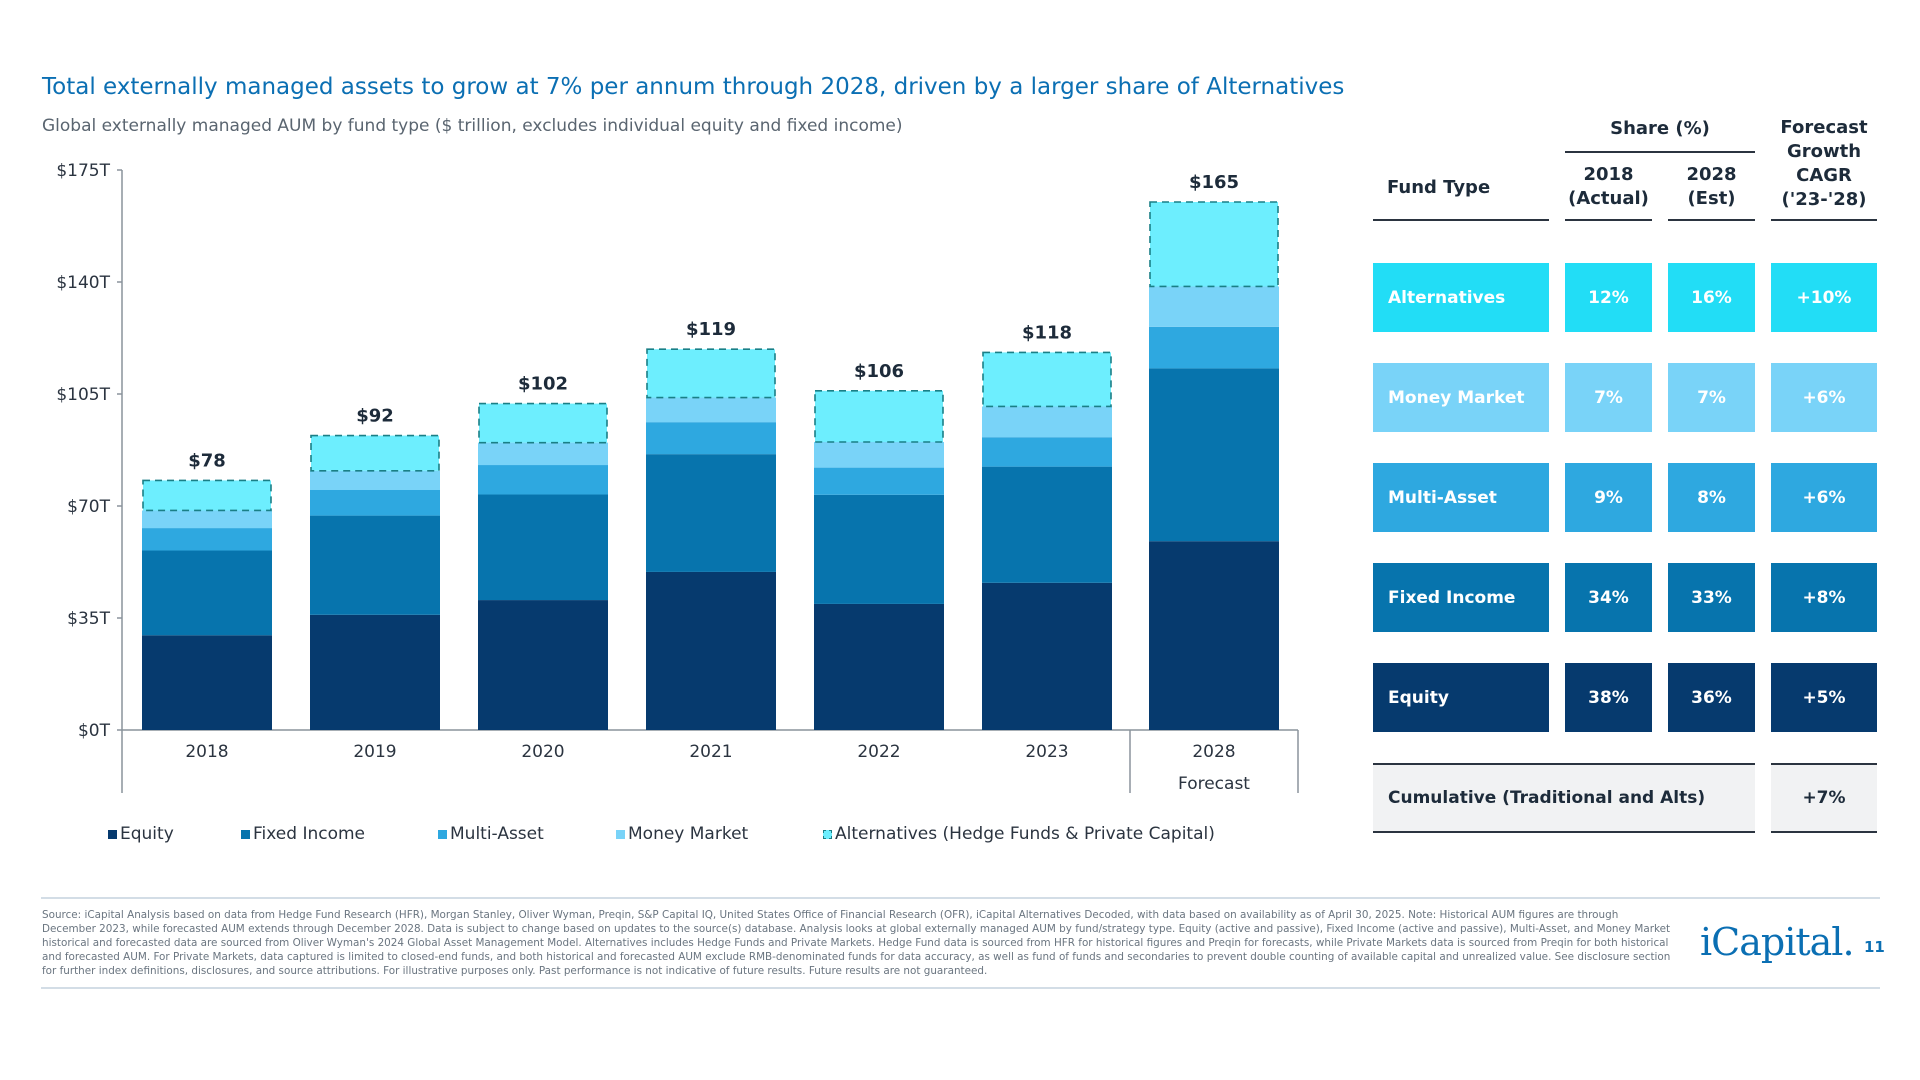 The image size is (1920, 1080). Describe the element at coordinates (1608, 597) in the screenshot. I see `table-cell-s2018: 34%` at that location.